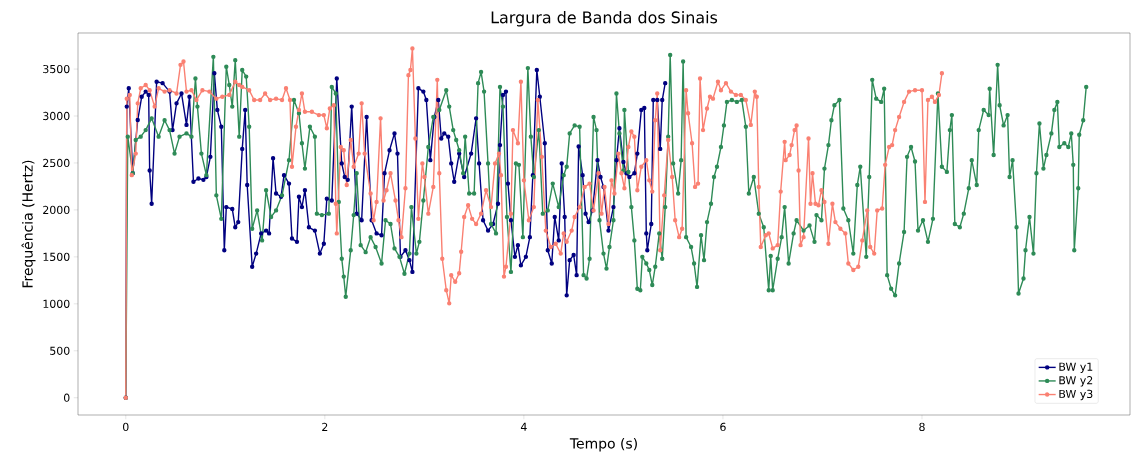 The height and width of the screenshot is (463, 1132). Describe the element at coordinates (60, 350) in the screenshot. I see `y-tick-label: 500` at that location.